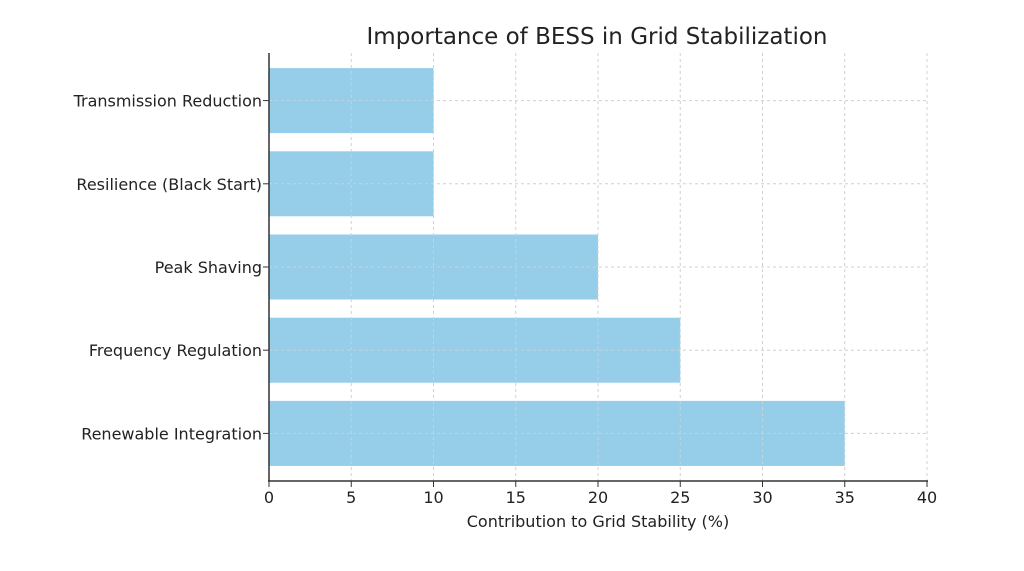  I want to click on x-tick-label: 35, so click(845, 497).